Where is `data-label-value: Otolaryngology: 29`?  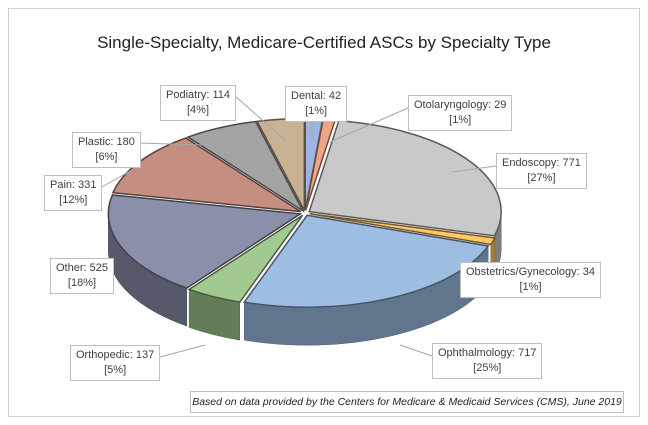 data-label-value: Otolaryngology: 29 is located at coordinates (460, 105).